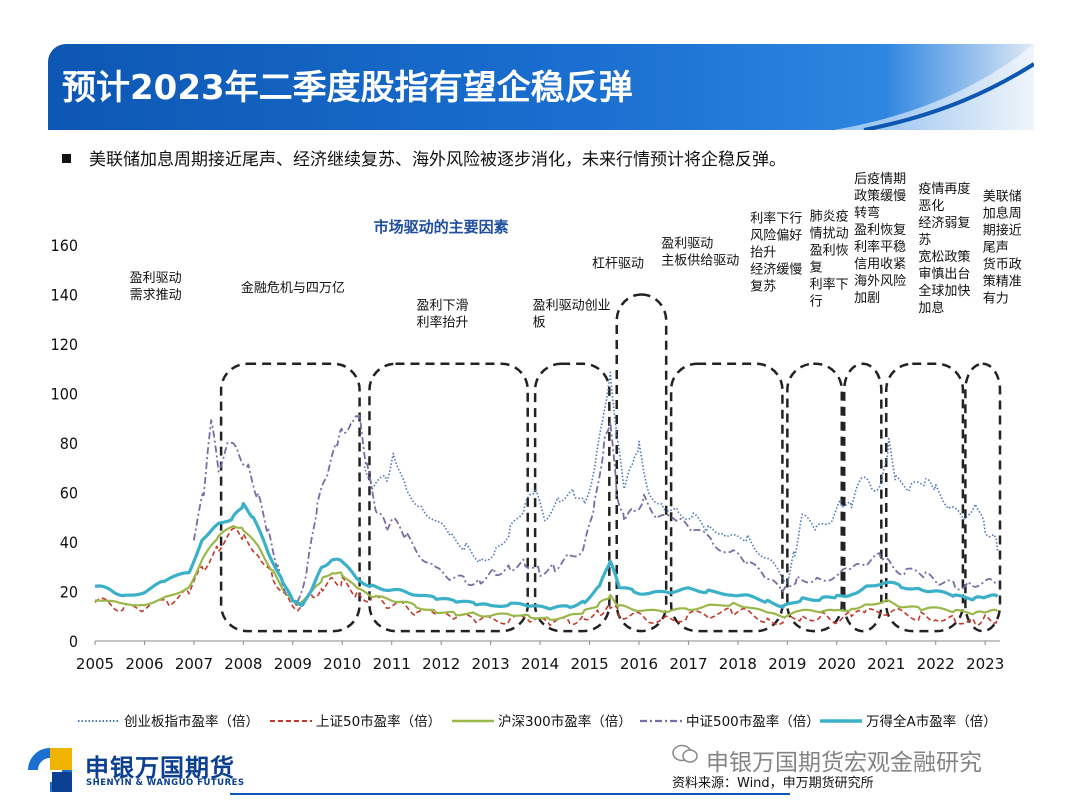 This screenshot has width=1080, height=808. What do you see at coordinates (165, 783) in the screenshot?
I see `company-name-en: SHENYIN & WANGUO FUTURES` at bounding box center [165, 783].